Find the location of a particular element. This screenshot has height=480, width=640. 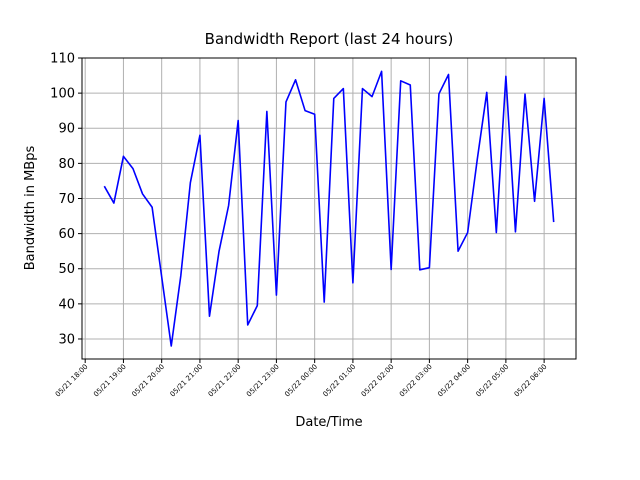

y-tick-label: 50 is located at coordinates (66, 269).